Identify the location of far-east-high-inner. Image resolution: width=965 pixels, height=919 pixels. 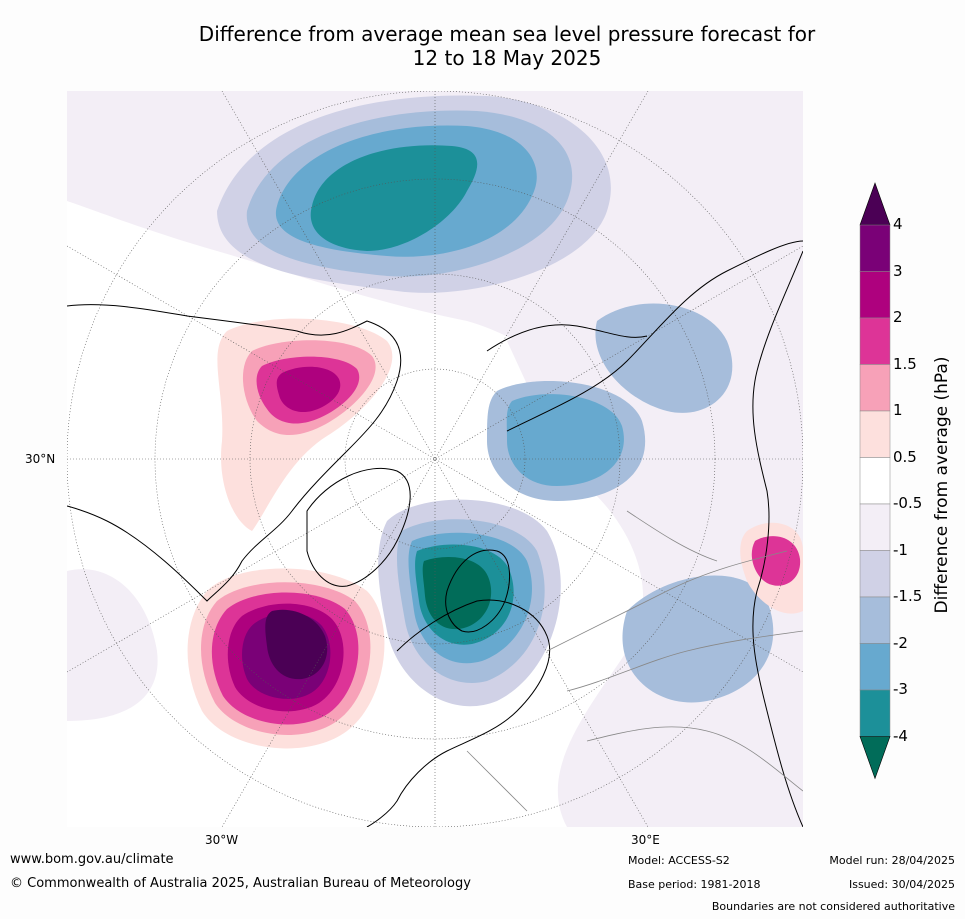
(776, 561).